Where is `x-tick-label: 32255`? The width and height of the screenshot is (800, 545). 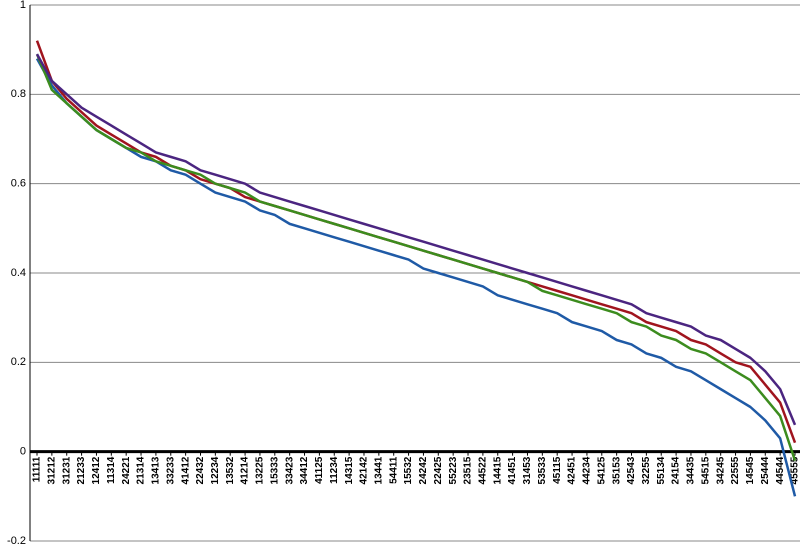
x-tick-label: 32255 is located at coordinates (646, 470).